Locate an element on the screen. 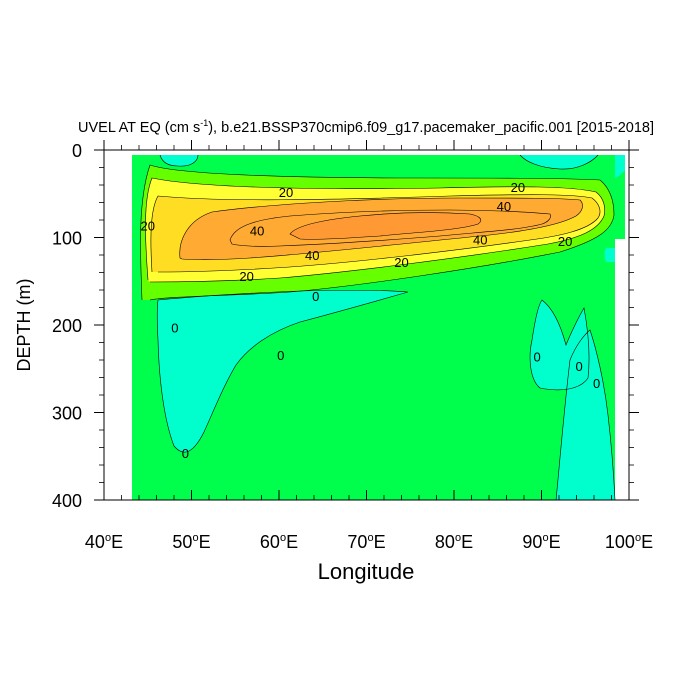  contour-line-0-tongue is located at coordinates (282, 371).